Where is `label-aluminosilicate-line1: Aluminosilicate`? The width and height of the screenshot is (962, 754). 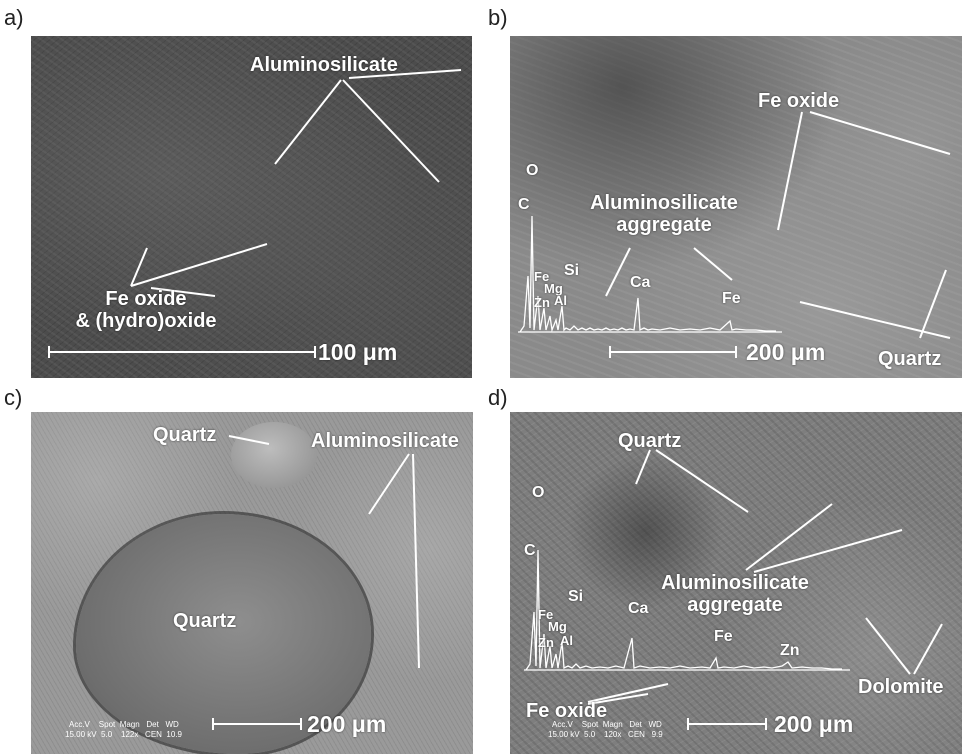 label-aluminosilicate-line1: Aluminosilicate is located at coordinates (664, 203).